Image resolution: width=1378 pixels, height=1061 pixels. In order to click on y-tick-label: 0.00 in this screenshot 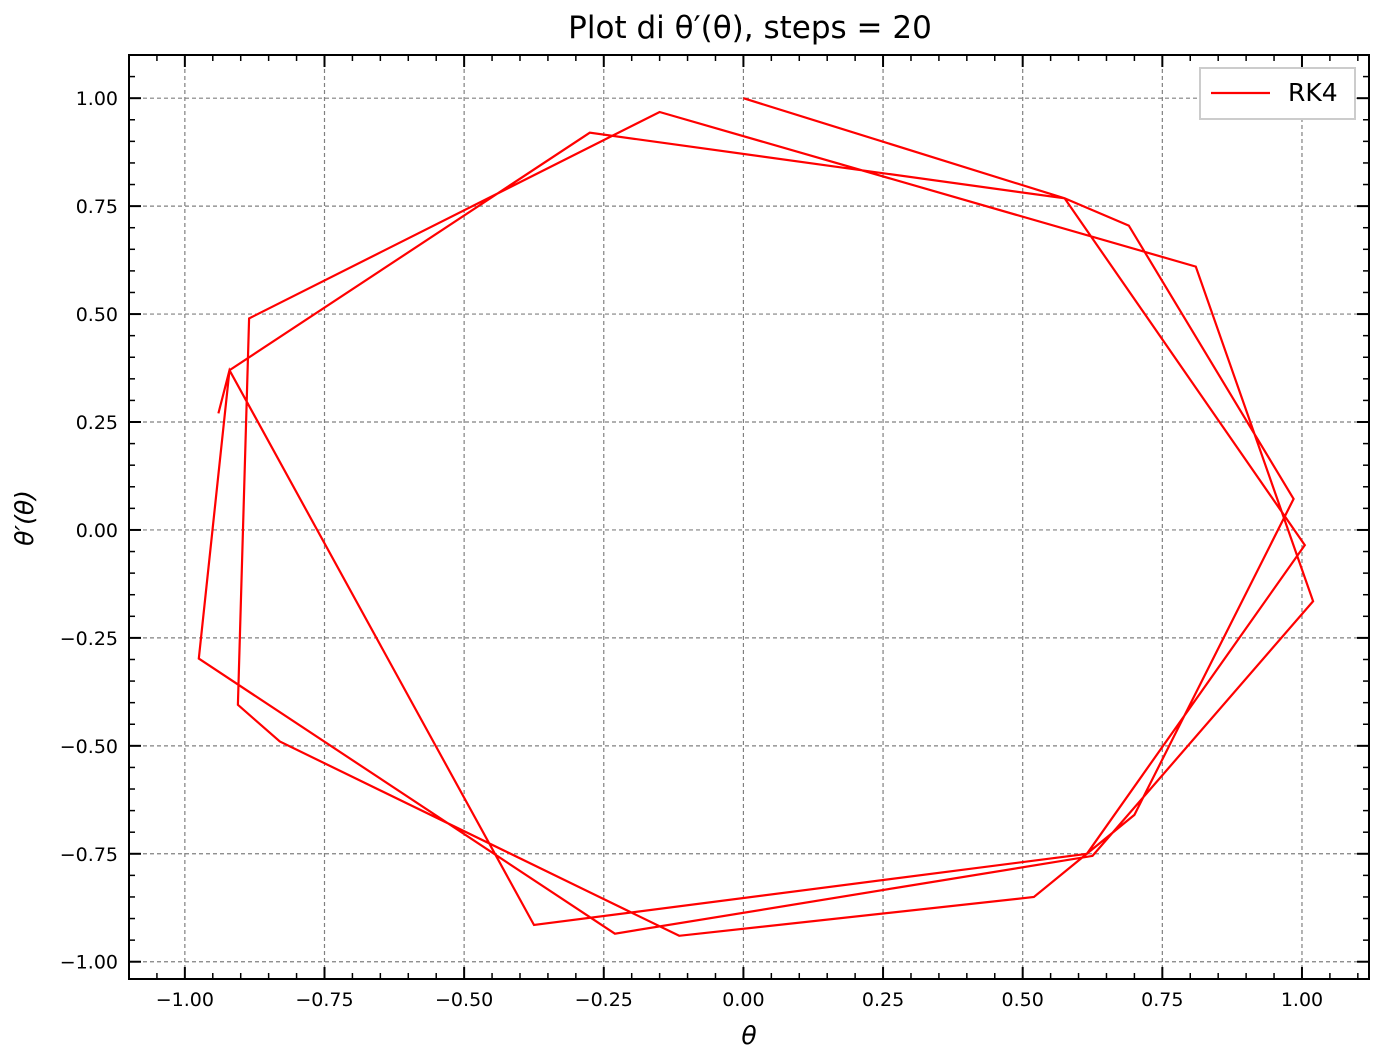, I will do `click(97, 531)`.